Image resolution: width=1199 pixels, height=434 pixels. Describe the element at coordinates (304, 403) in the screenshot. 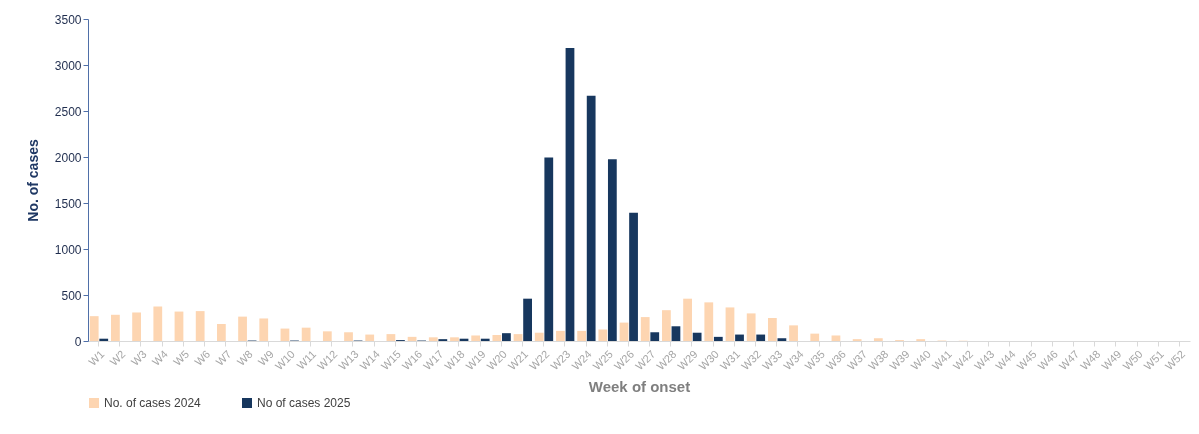

I see `legend-label: No of cases 2025` at that location.